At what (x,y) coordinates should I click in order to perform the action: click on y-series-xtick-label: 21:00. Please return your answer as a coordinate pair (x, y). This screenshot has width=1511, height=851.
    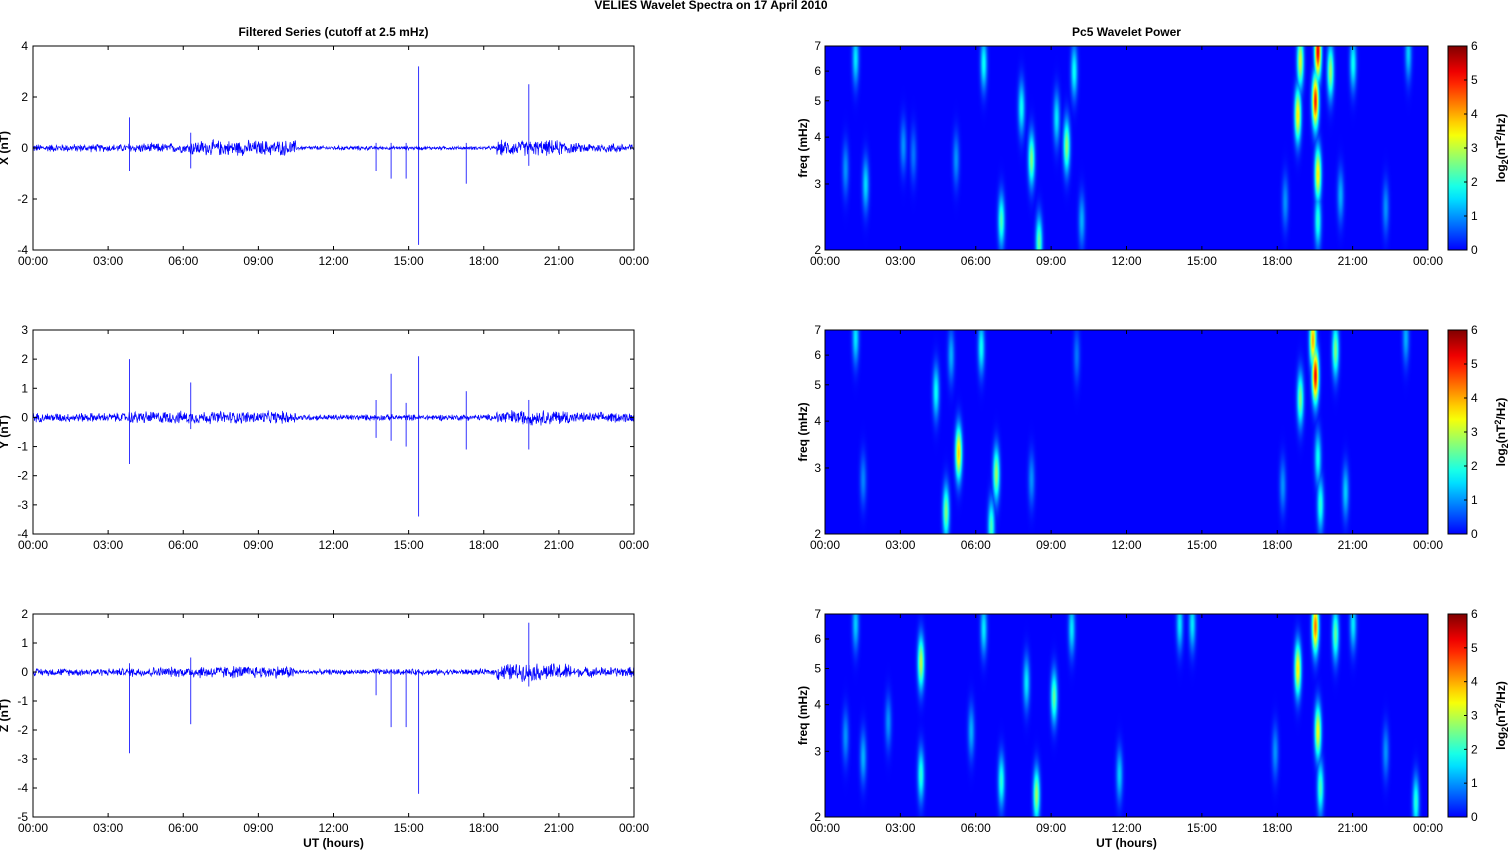
    Looking at the image, I should click on (559, 545).